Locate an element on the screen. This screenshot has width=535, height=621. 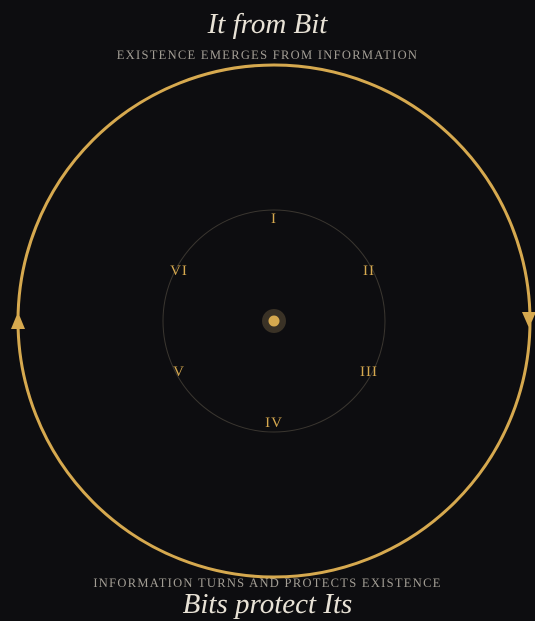
node-label-2: II is located at coordinates (369, 271).